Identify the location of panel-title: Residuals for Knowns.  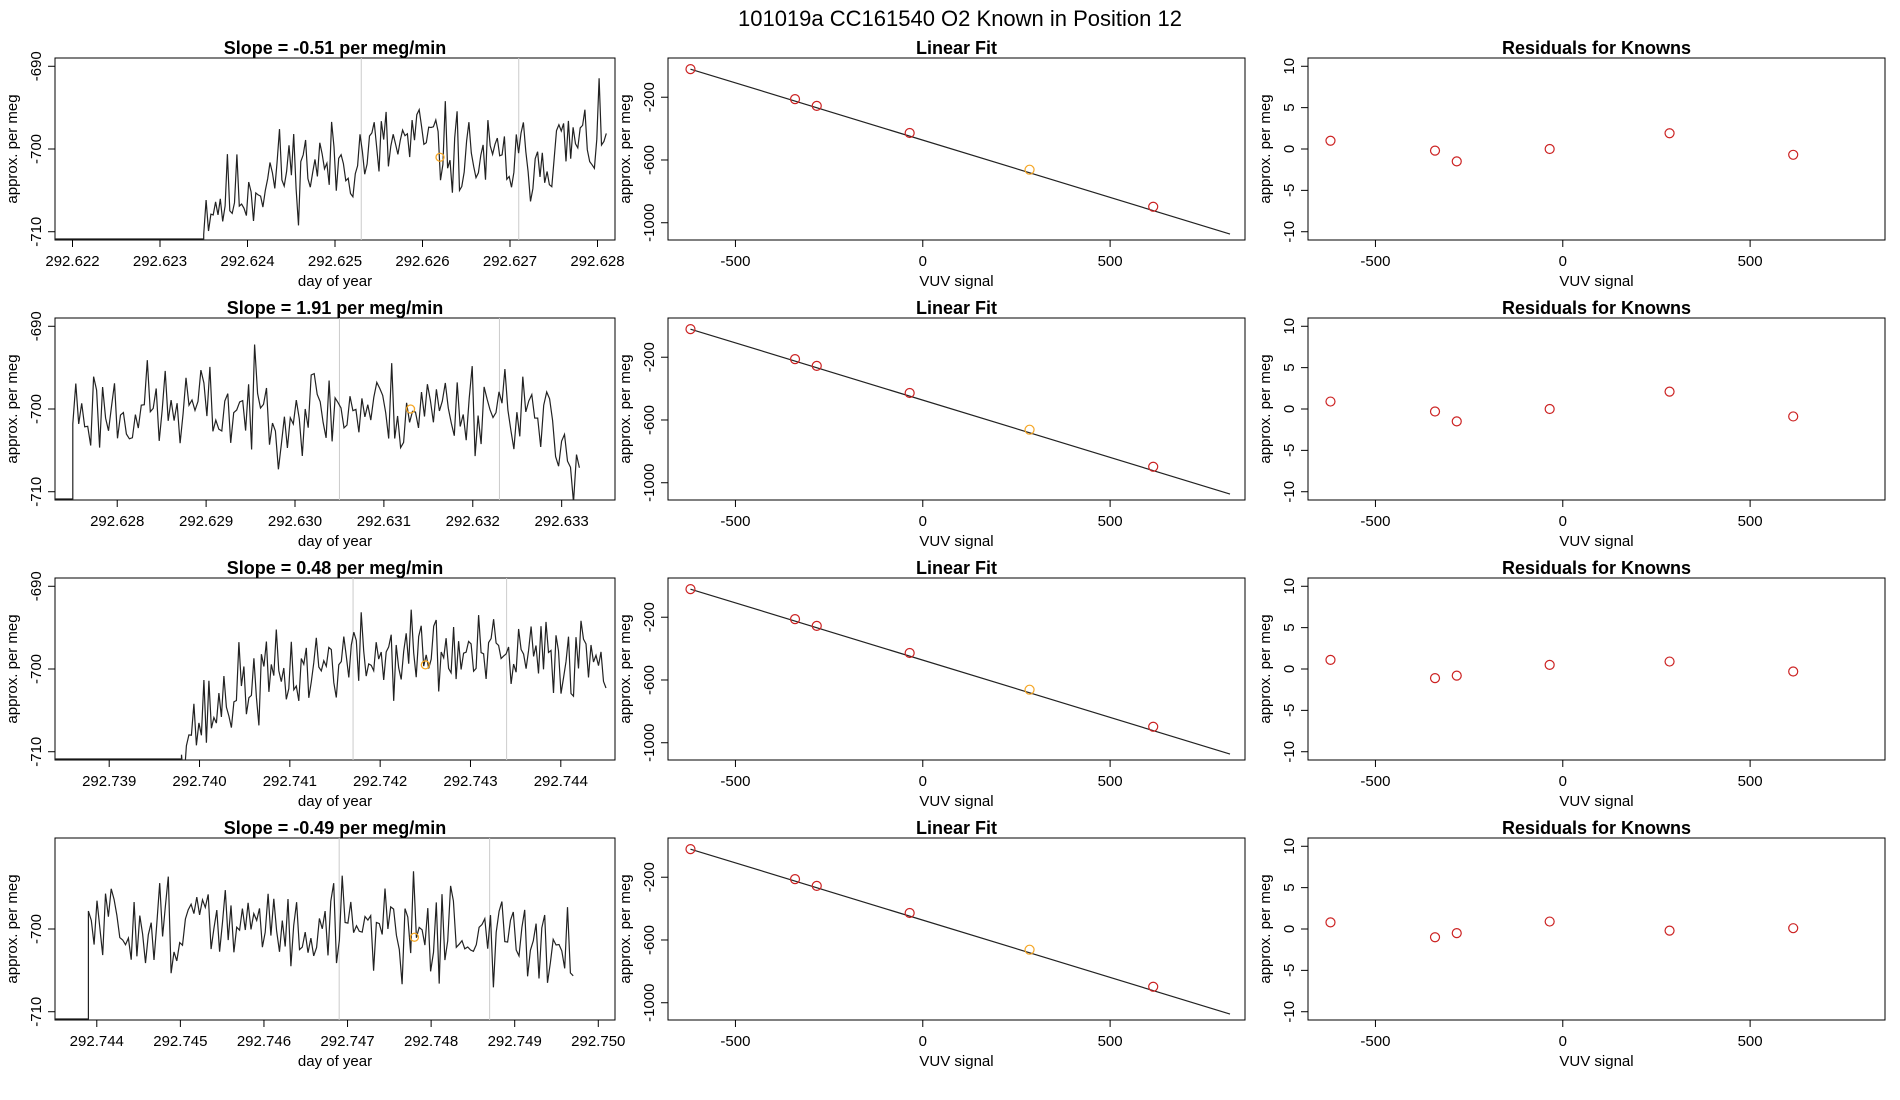
(1596, 568).